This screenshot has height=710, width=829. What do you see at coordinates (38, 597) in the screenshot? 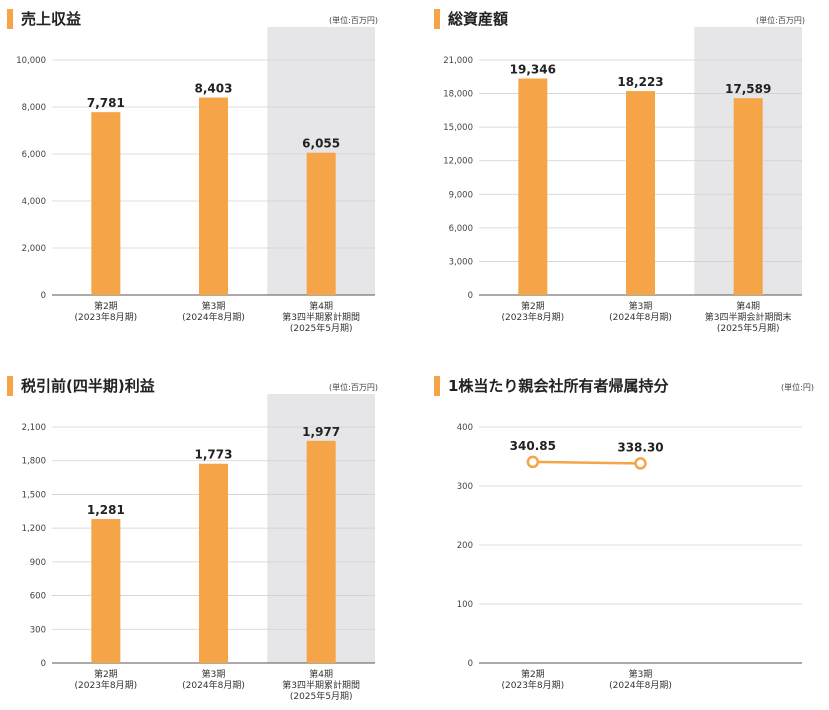
I see `y-tick-label: 600` at bounding box center [38, 597].